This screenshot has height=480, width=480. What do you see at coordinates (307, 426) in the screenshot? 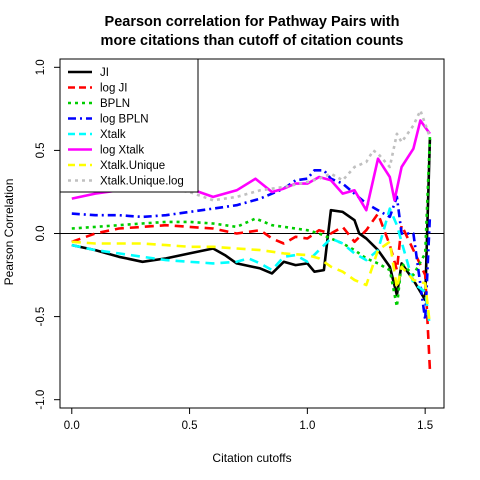
I see `x-tick-label: 1.0` at bounding box center [307, 426].